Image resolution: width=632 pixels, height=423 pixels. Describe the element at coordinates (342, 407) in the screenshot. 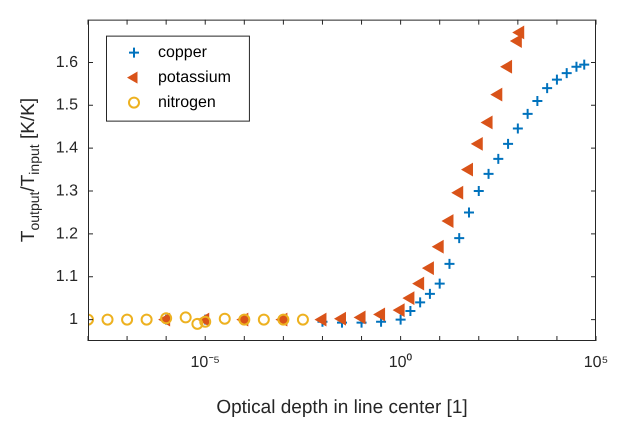

I see `x-axis-title: Optical depth in line center [1]` at that location.